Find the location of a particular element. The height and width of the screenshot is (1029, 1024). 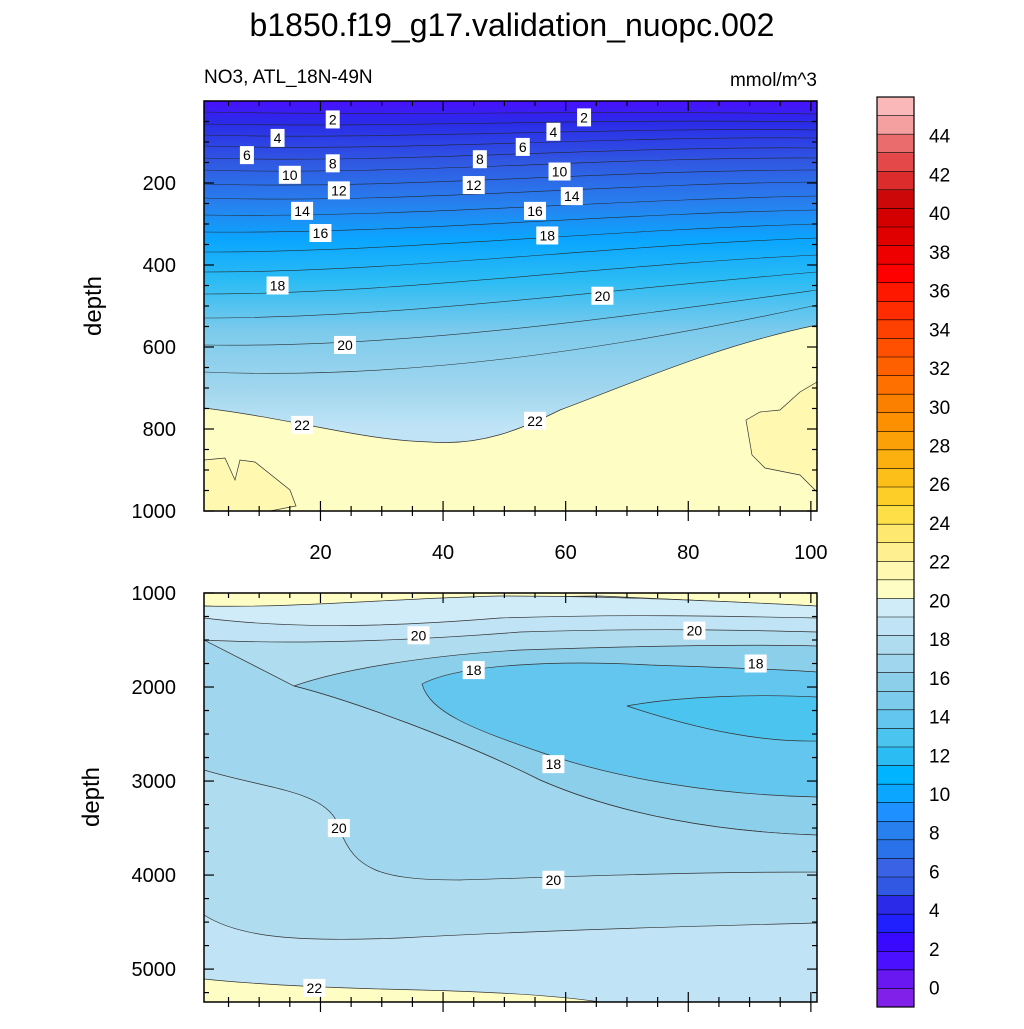

svg-text: 20 is located at coordinates (695, 631).